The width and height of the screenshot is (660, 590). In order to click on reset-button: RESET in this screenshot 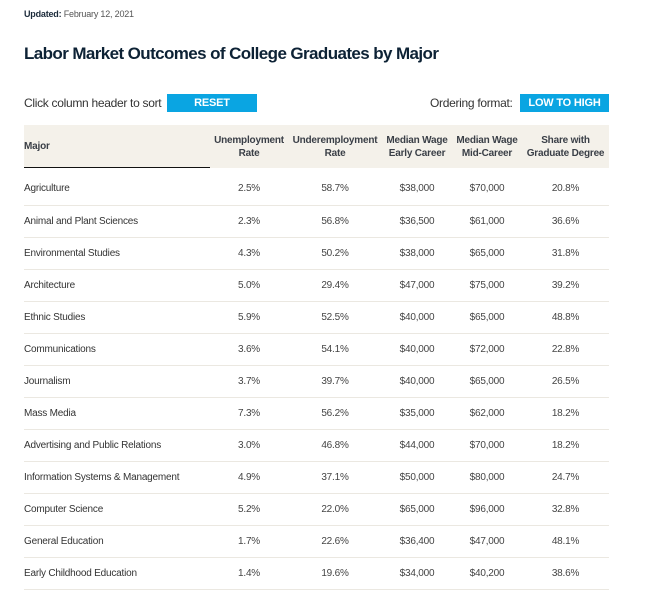, I will do `click(212, 103)`.